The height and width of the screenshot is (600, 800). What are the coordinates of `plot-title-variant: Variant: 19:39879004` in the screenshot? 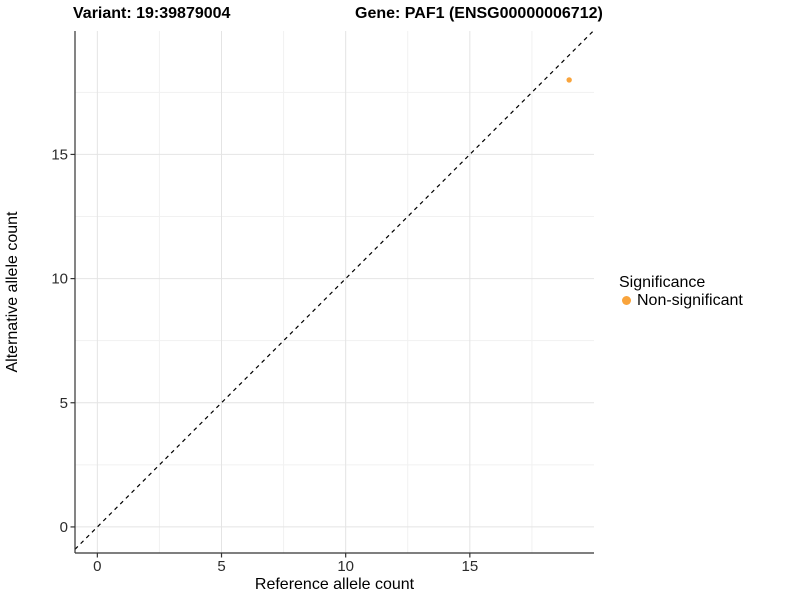 It's located at (152, 13).